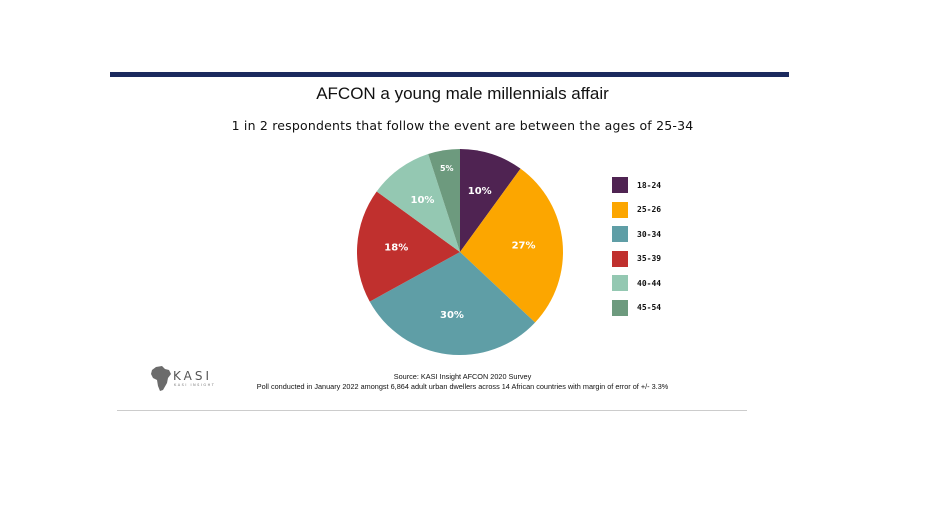  I want to click on legend-label: 35-39, so click(649, 259).